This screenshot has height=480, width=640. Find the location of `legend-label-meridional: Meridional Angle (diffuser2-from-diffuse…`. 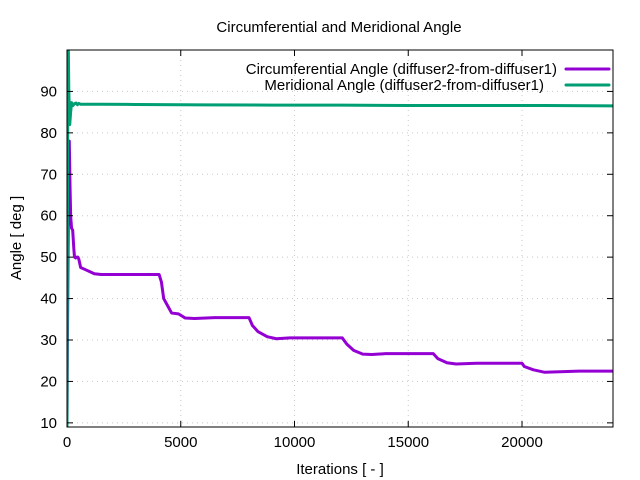

legend-label-meridional: Meridional Angle (diffuser2-from-diffuse… is located at coordinates (404, 85).